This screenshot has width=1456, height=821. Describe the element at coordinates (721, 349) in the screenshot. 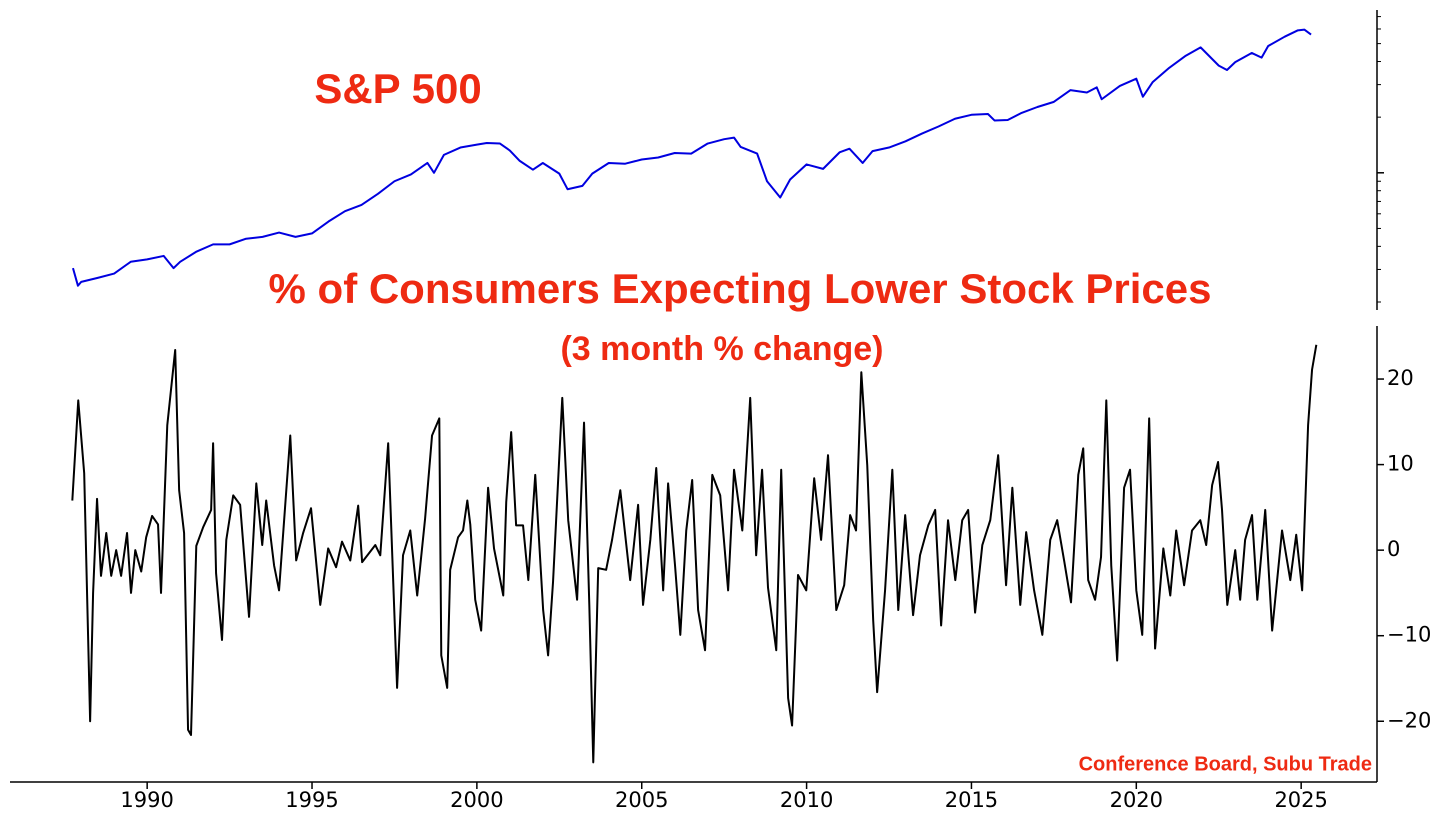

I see `chart-subtitle: (3 month % change)` at that location.